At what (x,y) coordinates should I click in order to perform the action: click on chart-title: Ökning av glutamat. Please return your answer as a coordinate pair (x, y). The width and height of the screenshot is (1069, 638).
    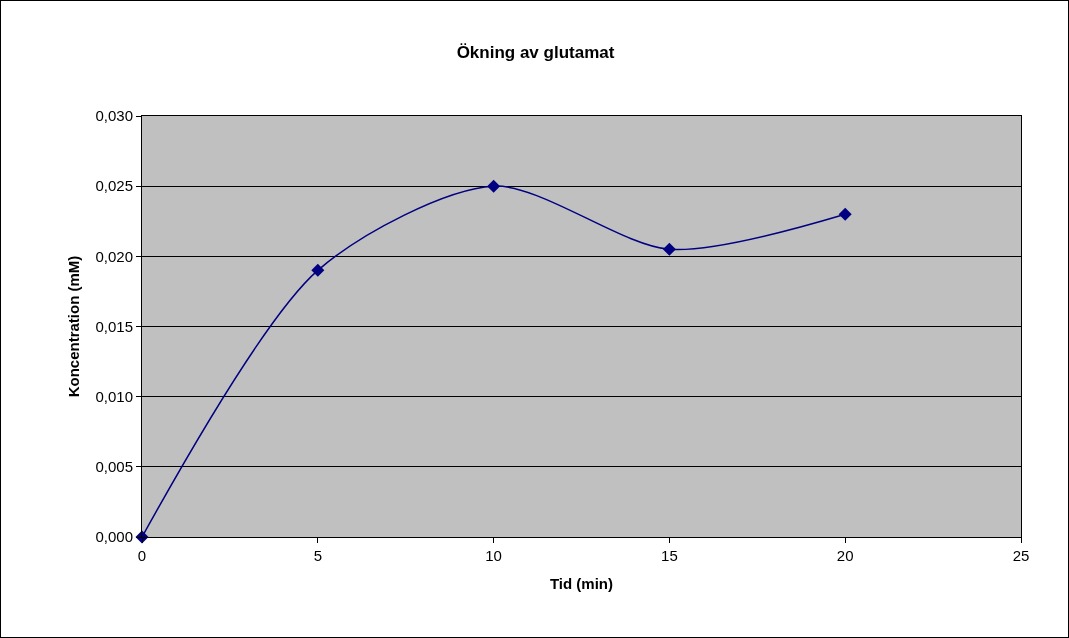
    Looking at the image, I should click on (535, 52).